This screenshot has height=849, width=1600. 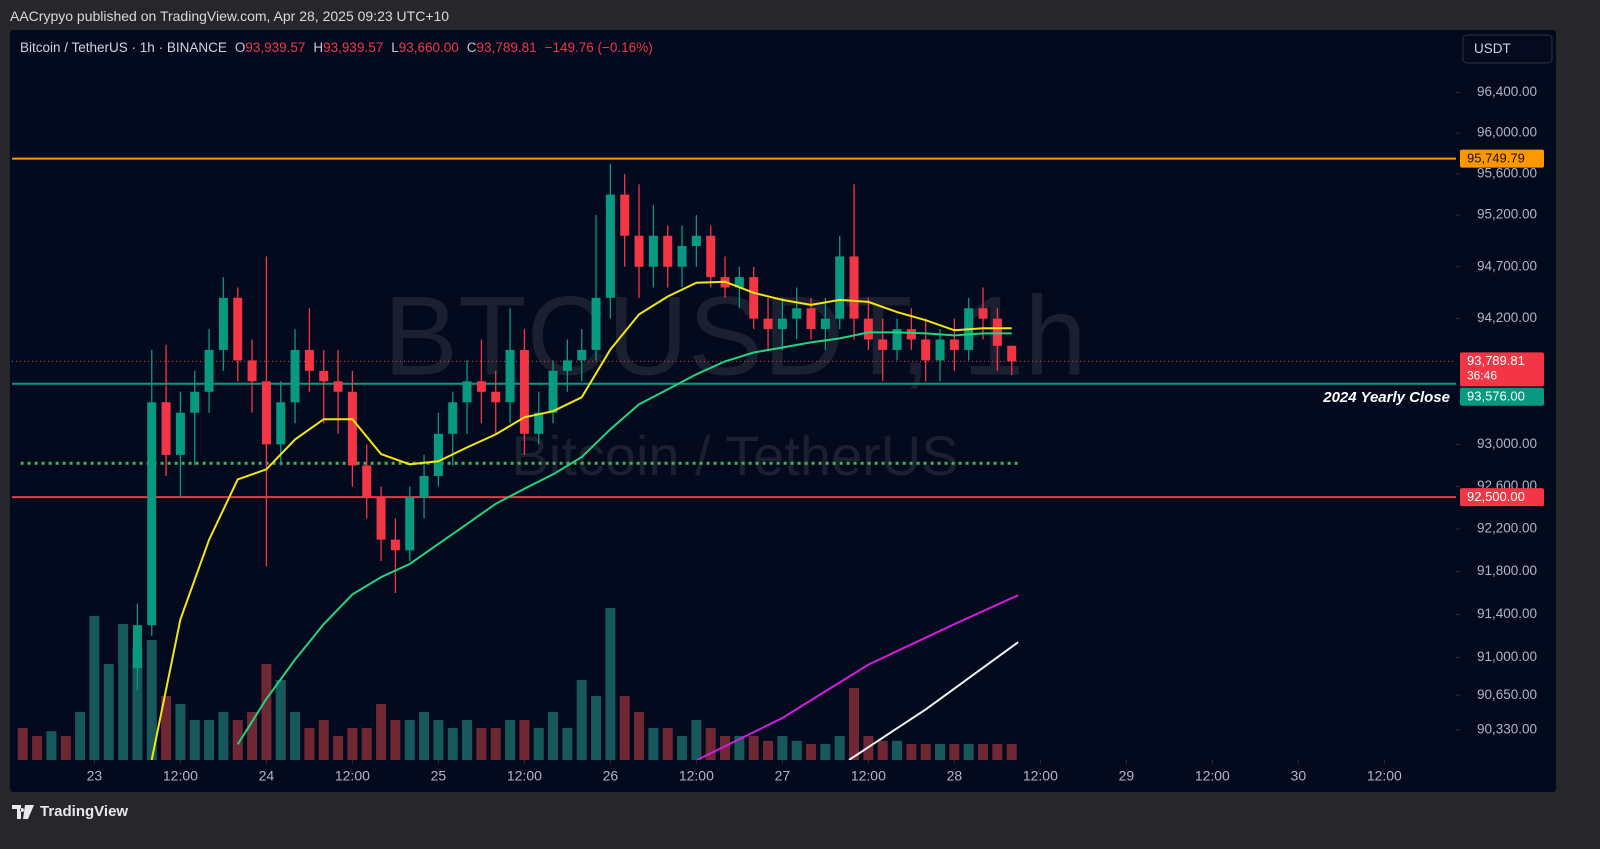 I want to click on countdown: 36:46, so click(x=1482, y=376).